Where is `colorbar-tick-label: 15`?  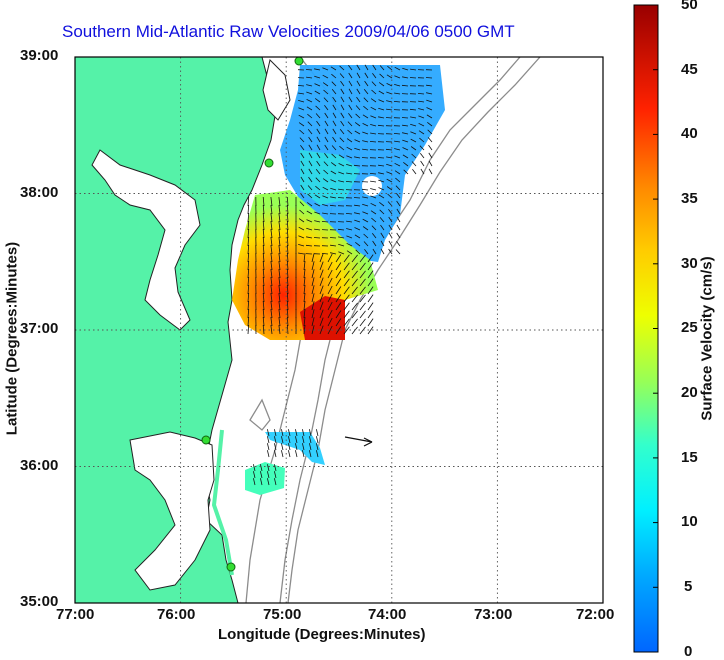
colorbar-tick-label: 15 is located at coordinates (689, 457).